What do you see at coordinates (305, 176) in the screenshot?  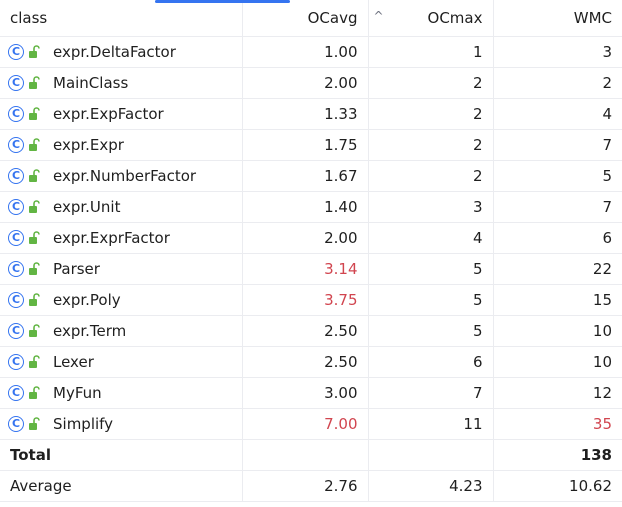 I see `ocavg-cell: 1.67` at bounding box center [305, 176].